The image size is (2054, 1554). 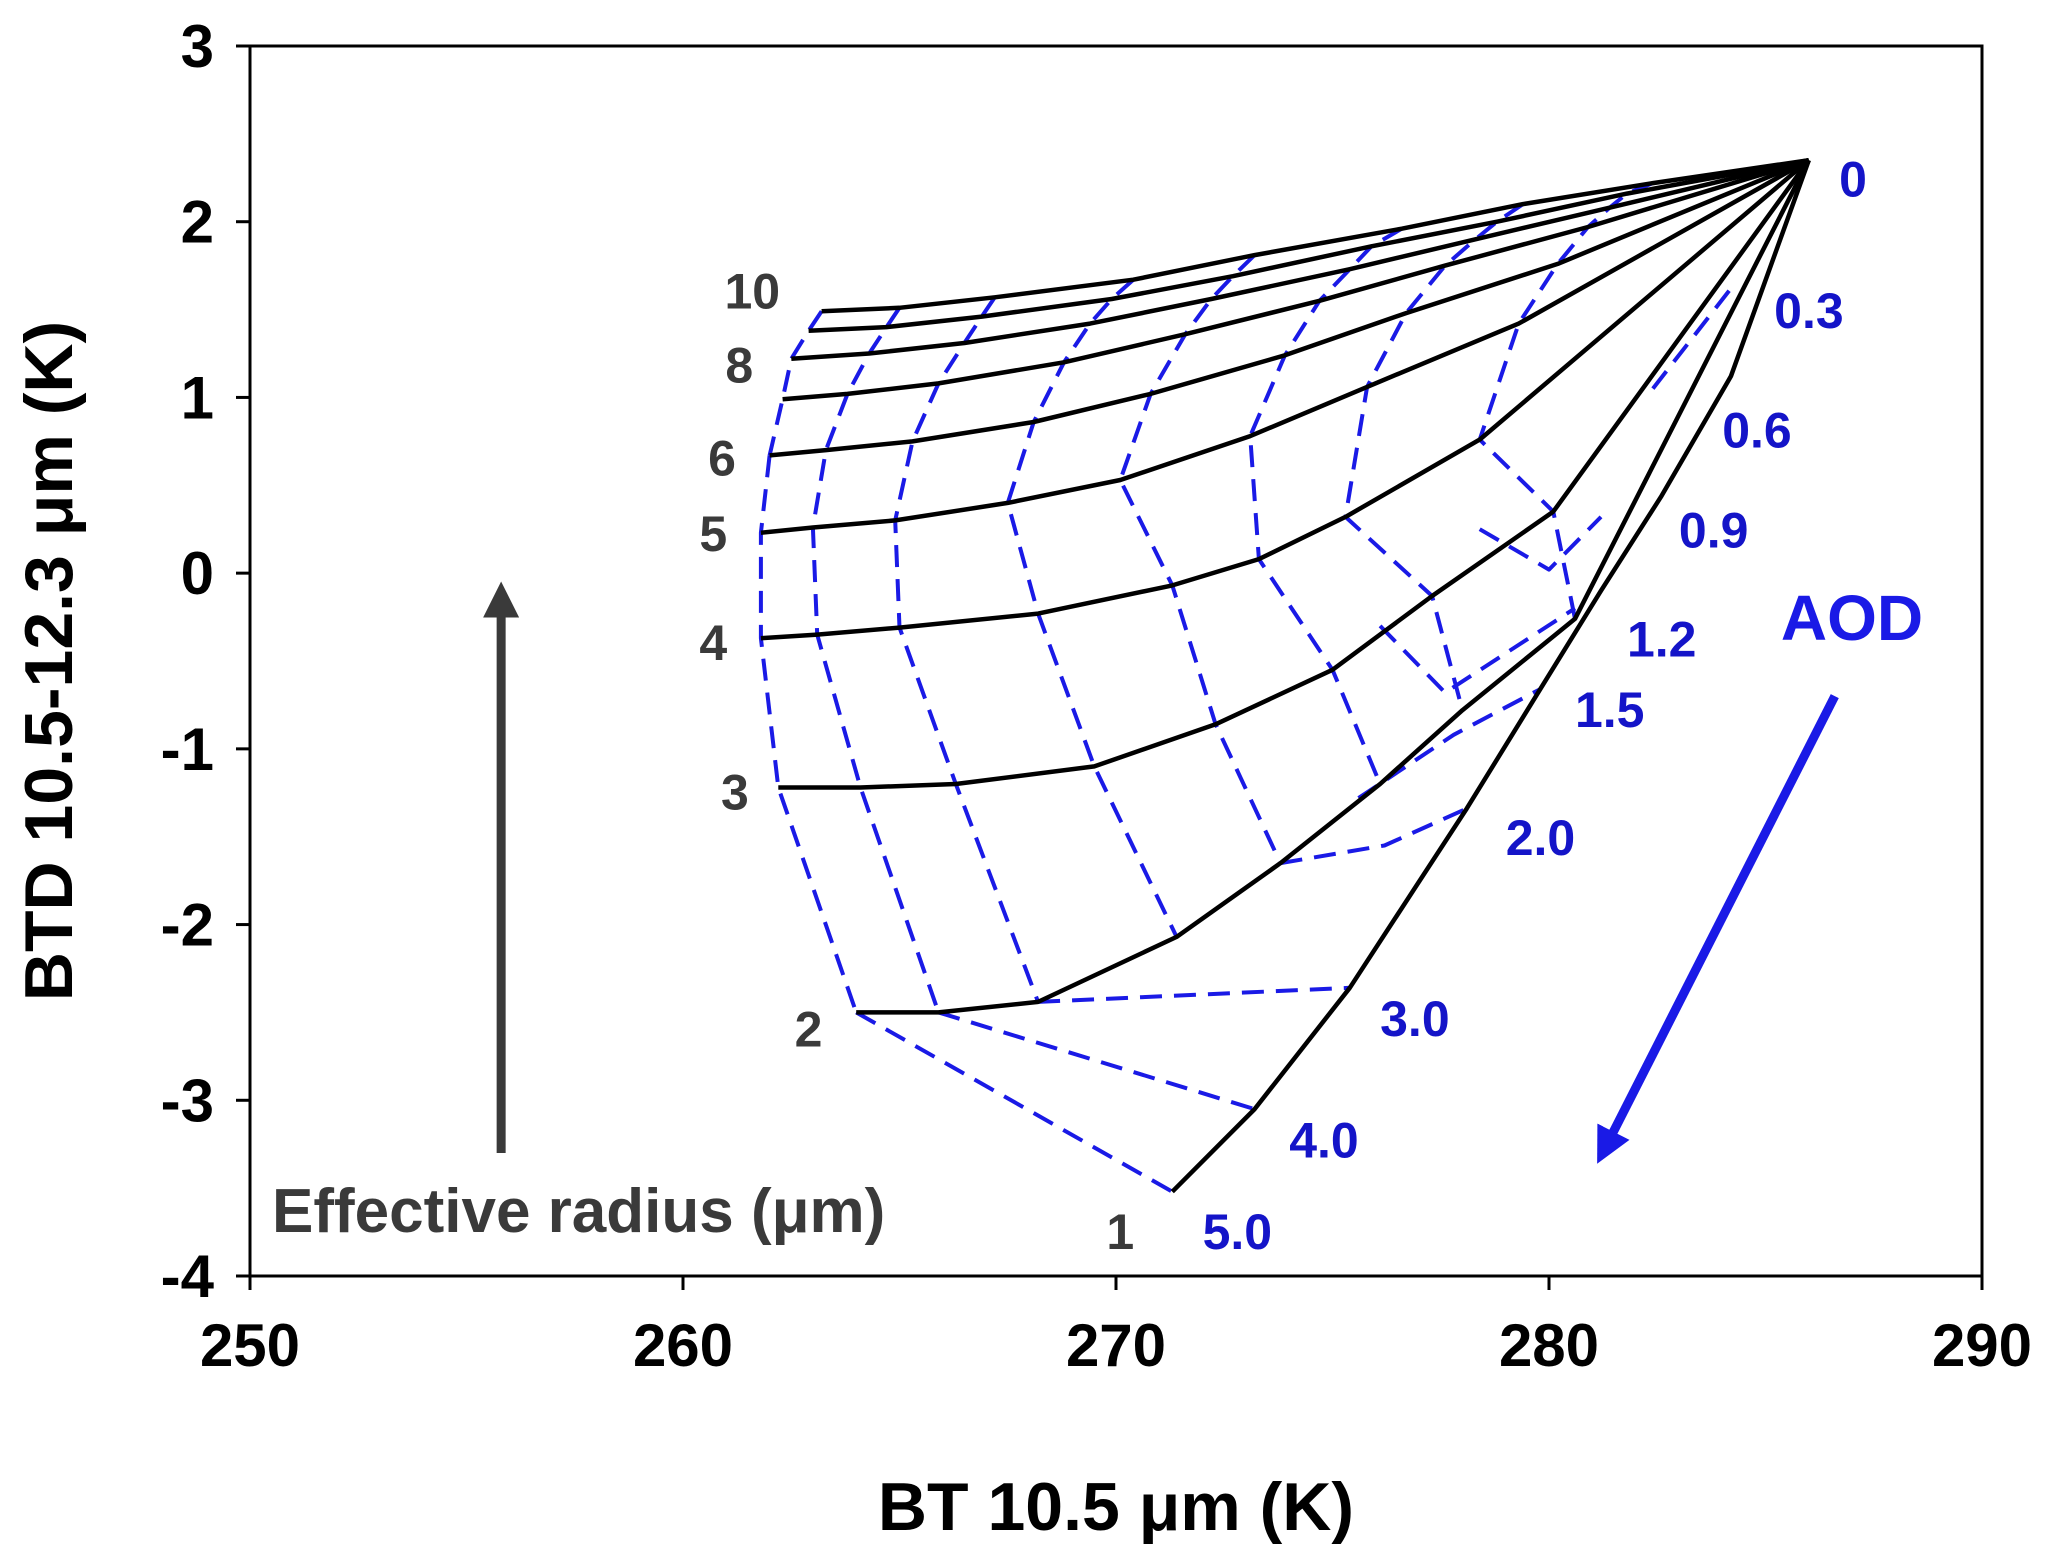 What do you see at coordinates (197, 573) in the screenshot?
I see `y-tick-label: 0` at bounding box center [197, 573].